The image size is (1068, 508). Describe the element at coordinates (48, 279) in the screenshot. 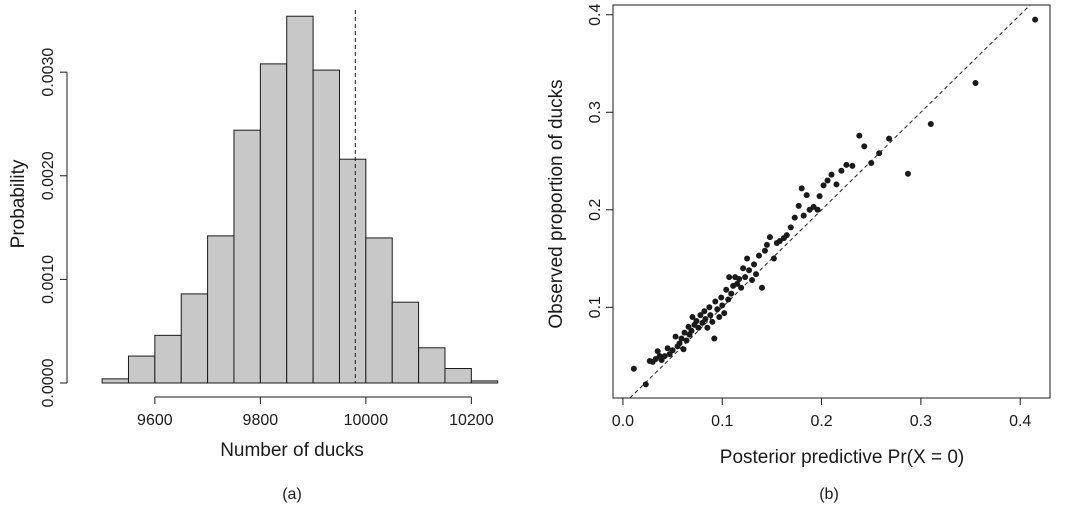

I see `y-tick-label-1: 0.0010` at that location.